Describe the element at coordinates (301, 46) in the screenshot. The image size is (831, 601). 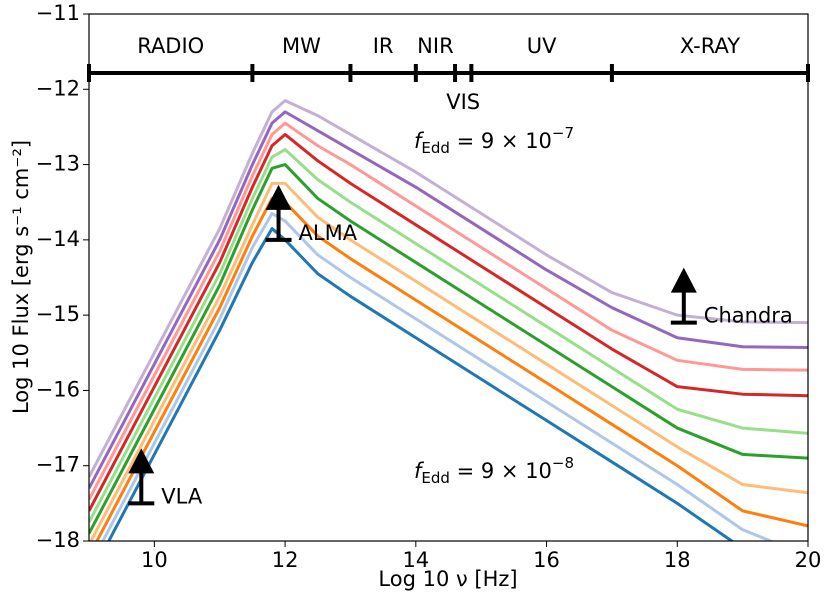
I see `band-label: MW` at that location.